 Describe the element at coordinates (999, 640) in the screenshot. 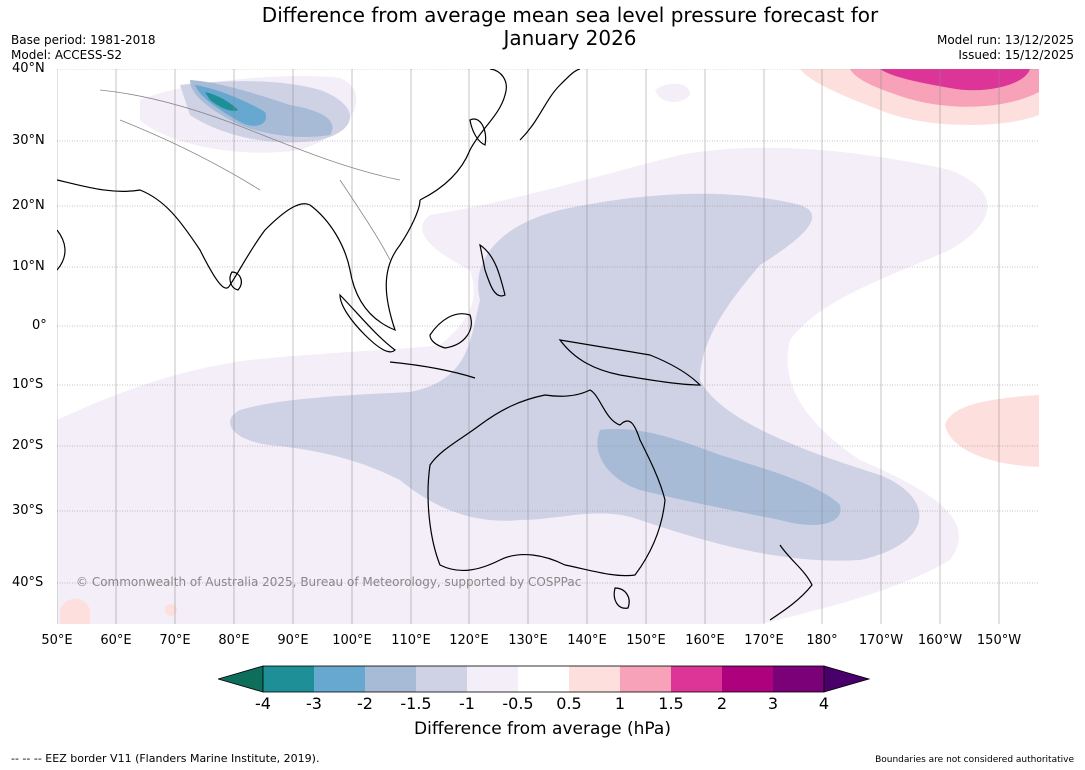

I see `lon-label-150w: 150°W` at that location.